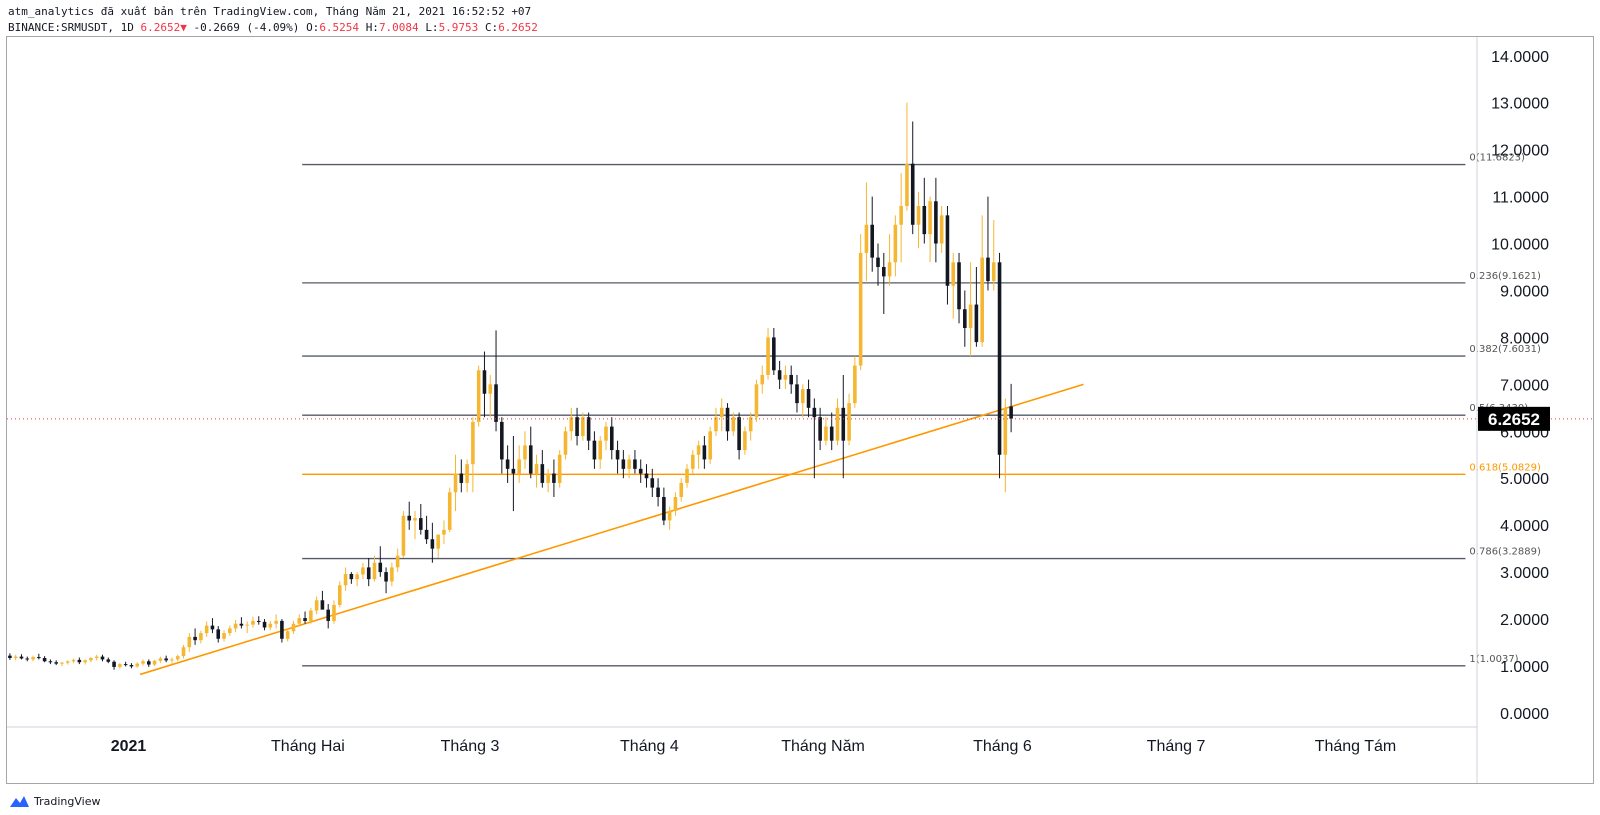  I want to click on price-change: -0.2669 (-4.09%), so click(246, 27).